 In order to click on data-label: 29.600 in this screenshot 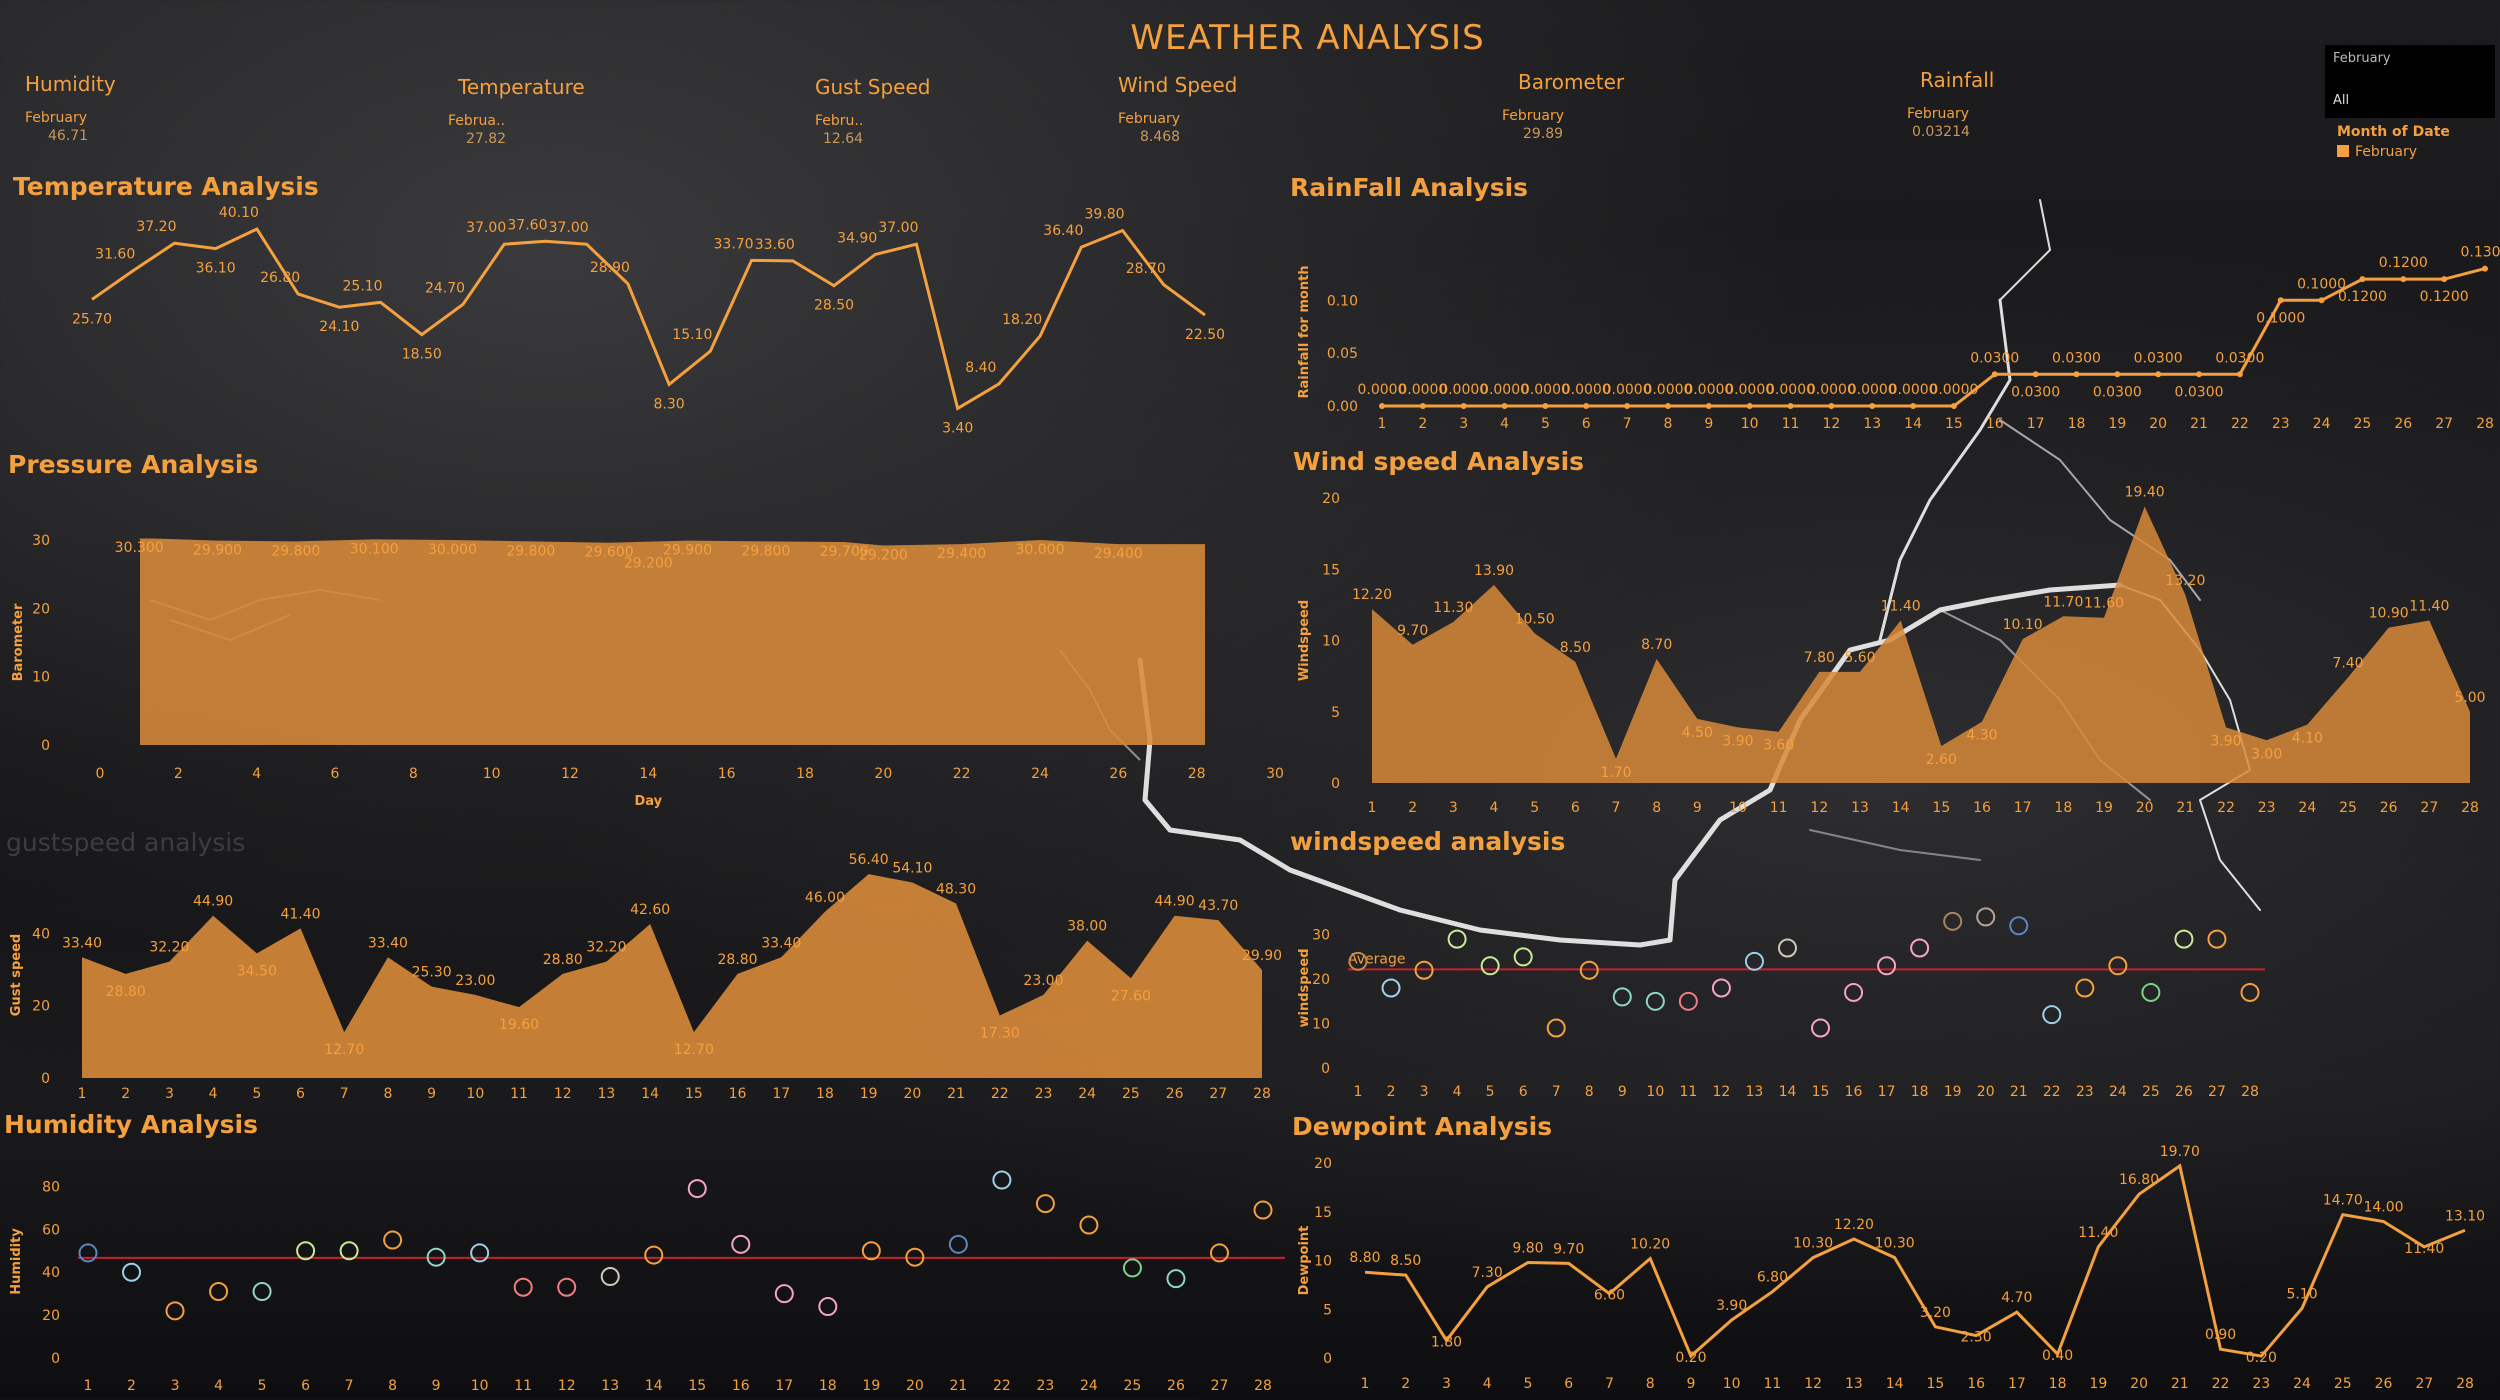, I will do `click(609, 553)`.